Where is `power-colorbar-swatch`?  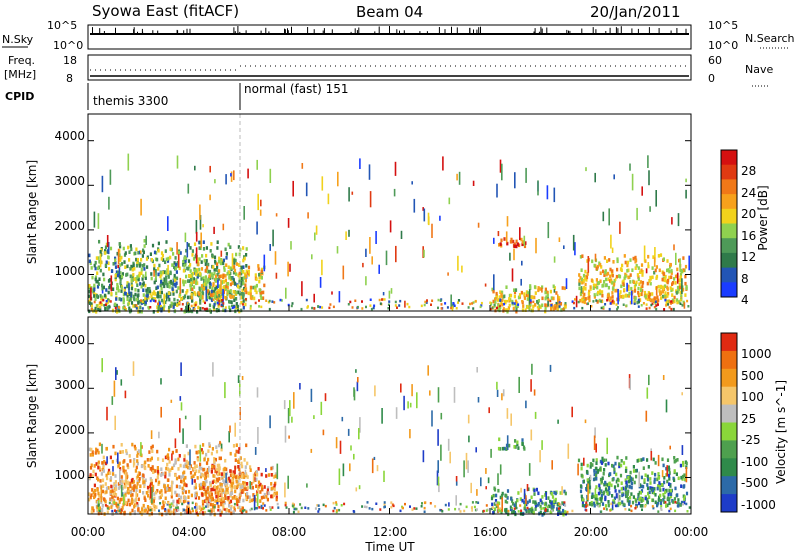
power-colorbar-swatch is located at coordinates (729, 231).